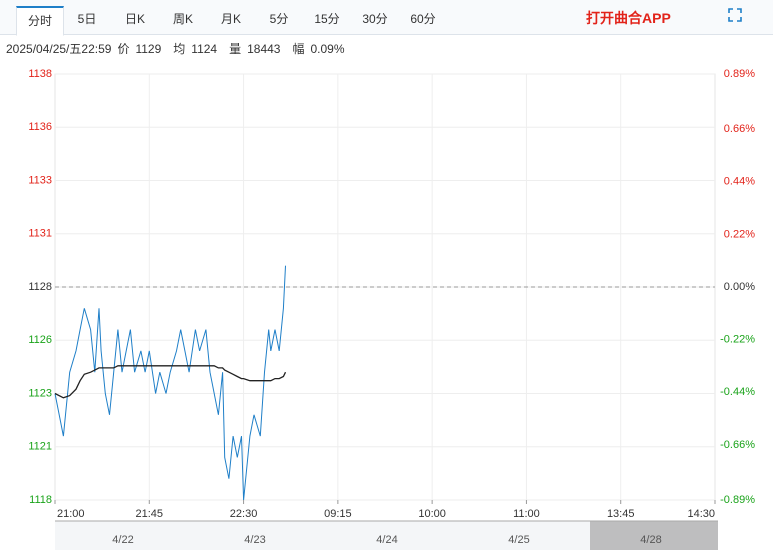 Image resolution: width=773 pixels, height=550 pixels. I want to click on x-tick-label: 14:30, so click(701, 514).